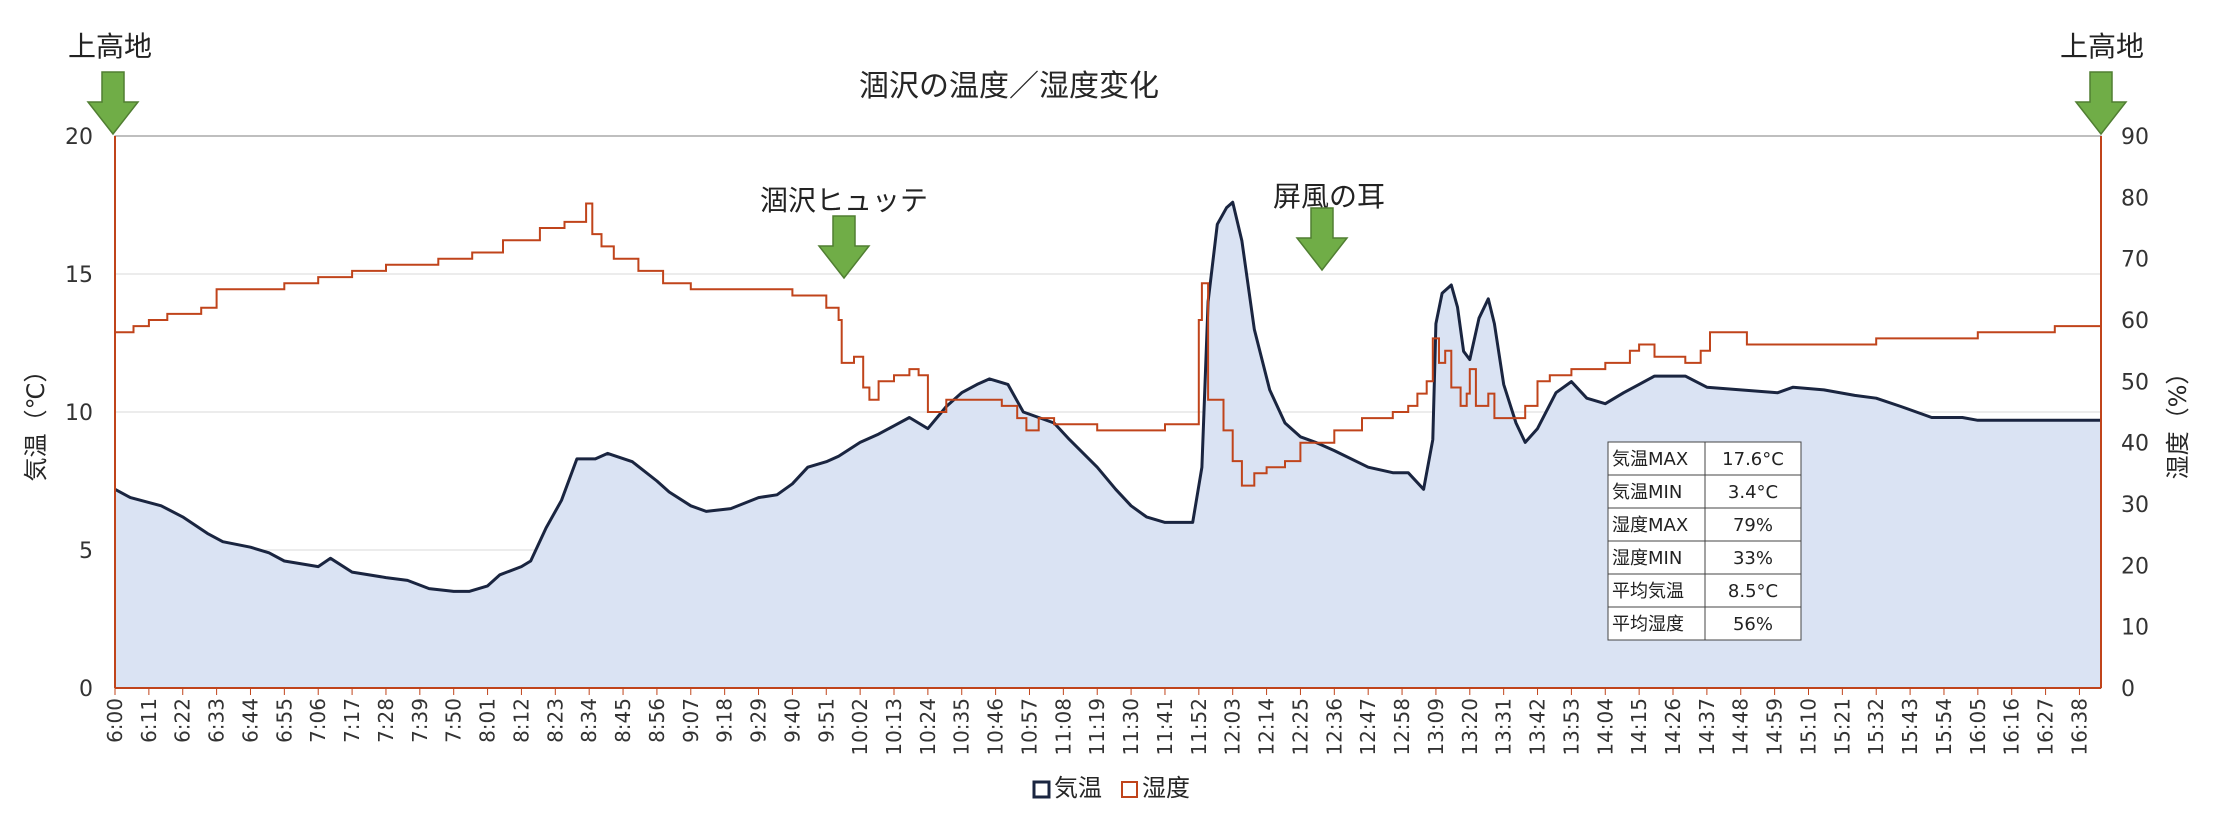 The image size is (2216, 823). I want to click on y-tick-left: 10, so click(79, 413).